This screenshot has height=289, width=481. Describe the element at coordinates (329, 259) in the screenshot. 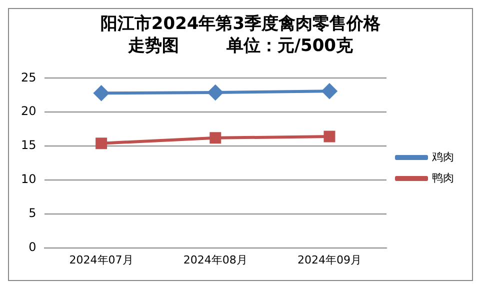

I see `x-tick-label: 2024年09月` at that location.